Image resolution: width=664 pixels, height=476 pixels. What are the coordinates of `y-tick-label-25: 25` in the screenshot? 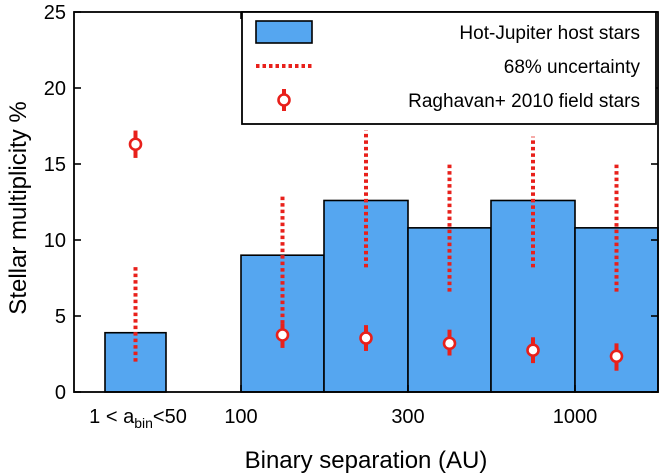 It's located at (55, 13).